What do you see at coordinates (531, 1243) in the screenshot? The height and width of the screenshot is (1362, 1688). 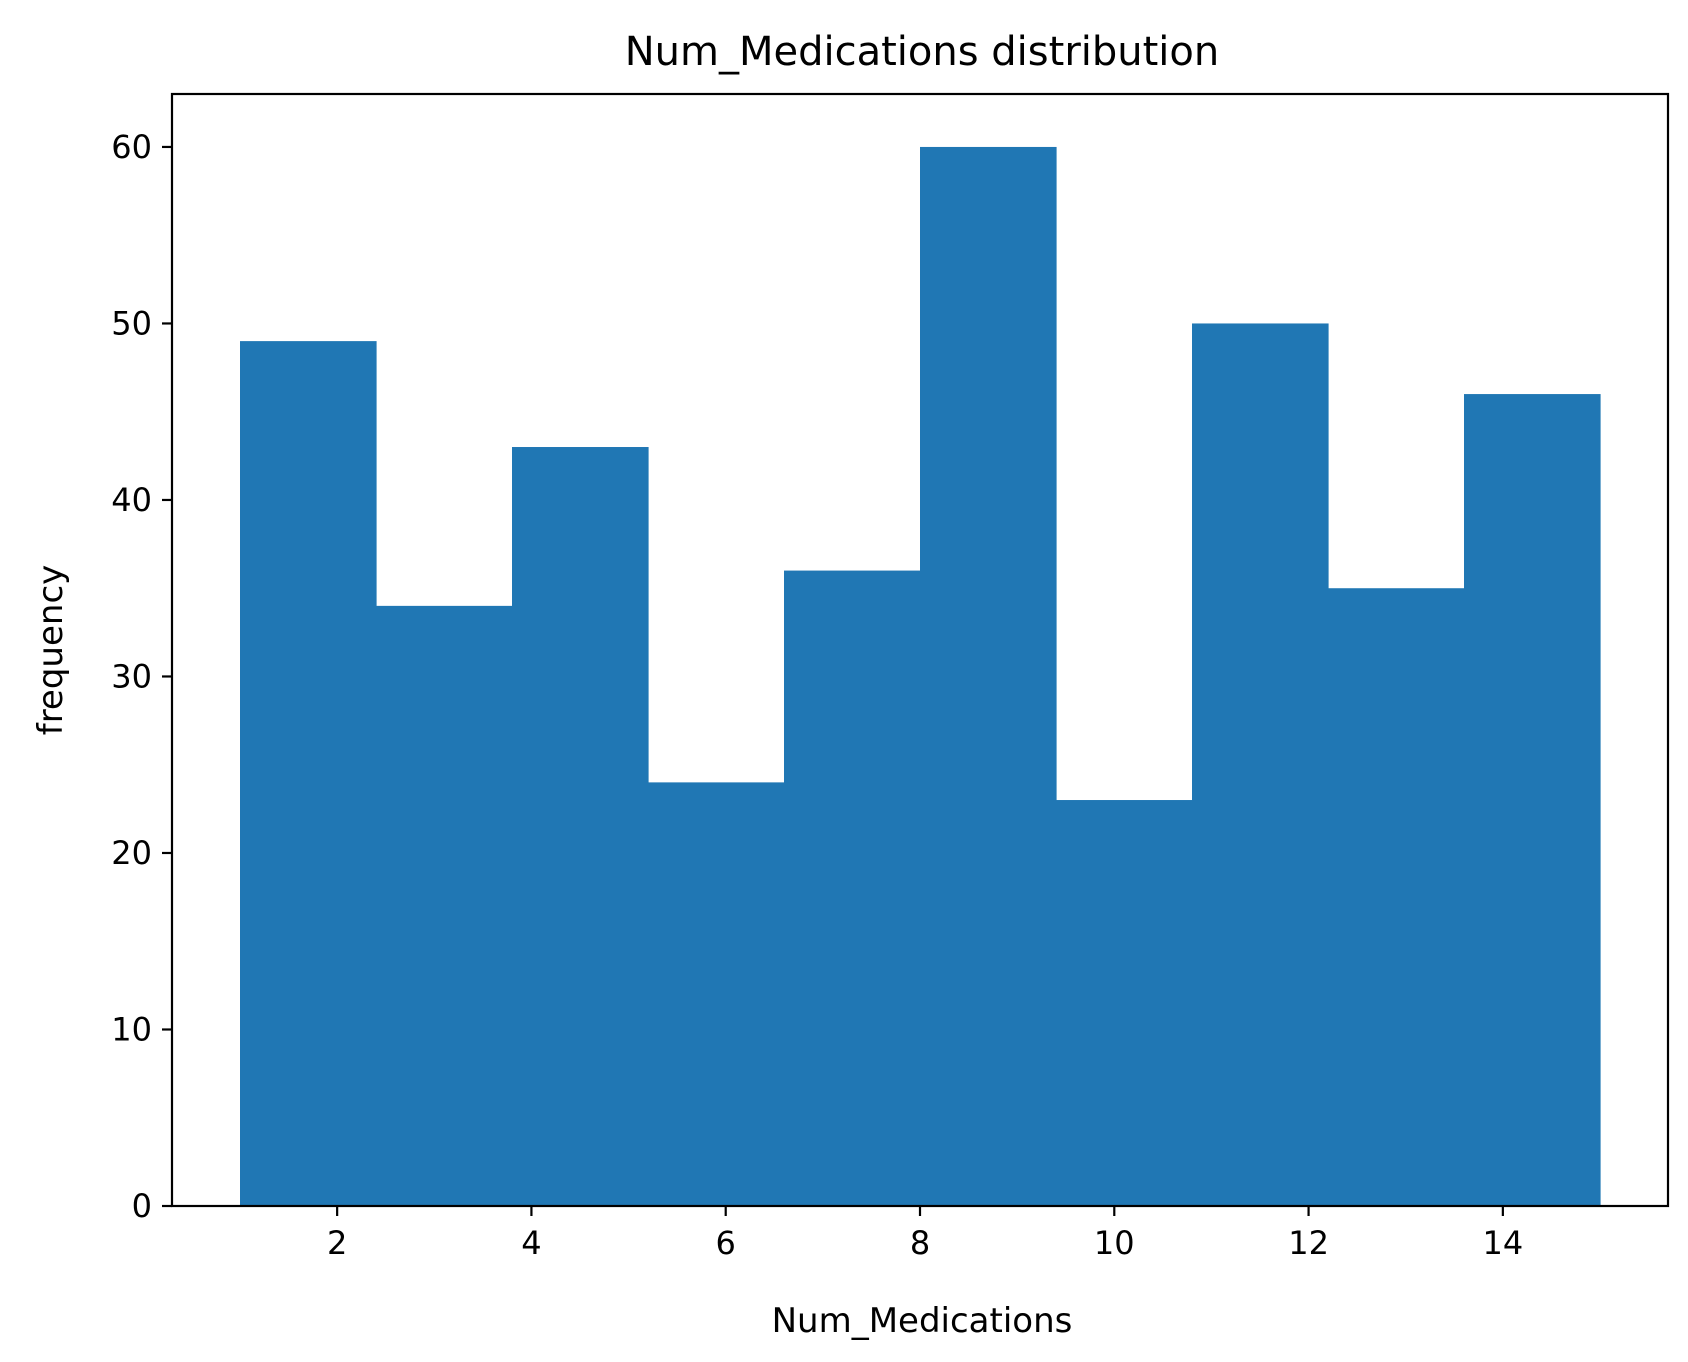 I see `x-tick-label: 4` at bounding box center [531, 1243].